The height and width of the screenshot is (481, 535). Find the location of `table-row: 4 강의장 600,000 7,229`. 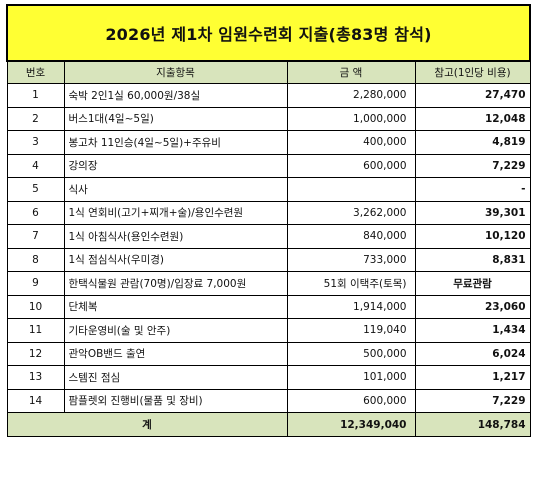

table-row: 4 강의장 600,000 7,229 is located at coordinates (268, 165).